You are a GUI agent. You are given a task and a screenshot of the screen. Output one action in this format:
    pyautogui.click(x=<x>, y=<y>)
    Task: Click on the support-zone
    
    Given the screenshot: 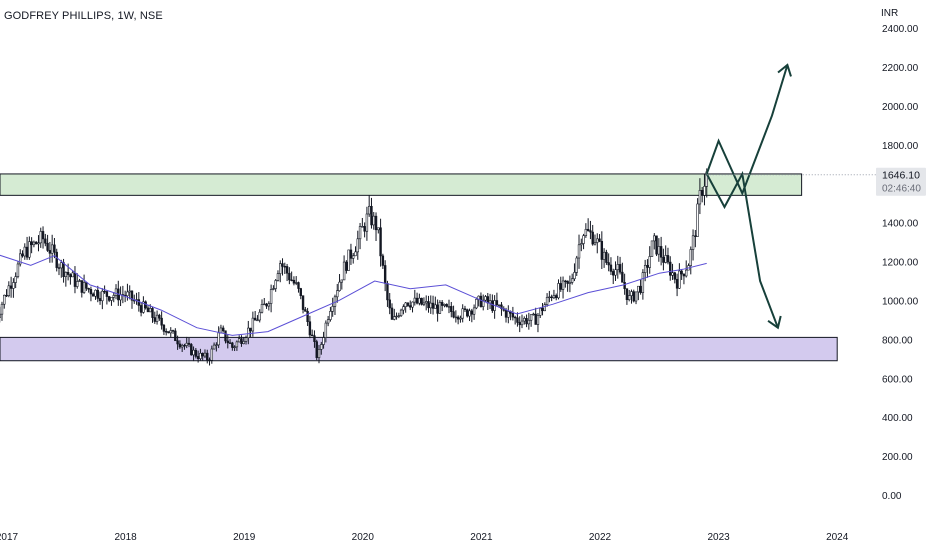 What is the action you would take?
    pyautogui.click(x=419, y=349)
    